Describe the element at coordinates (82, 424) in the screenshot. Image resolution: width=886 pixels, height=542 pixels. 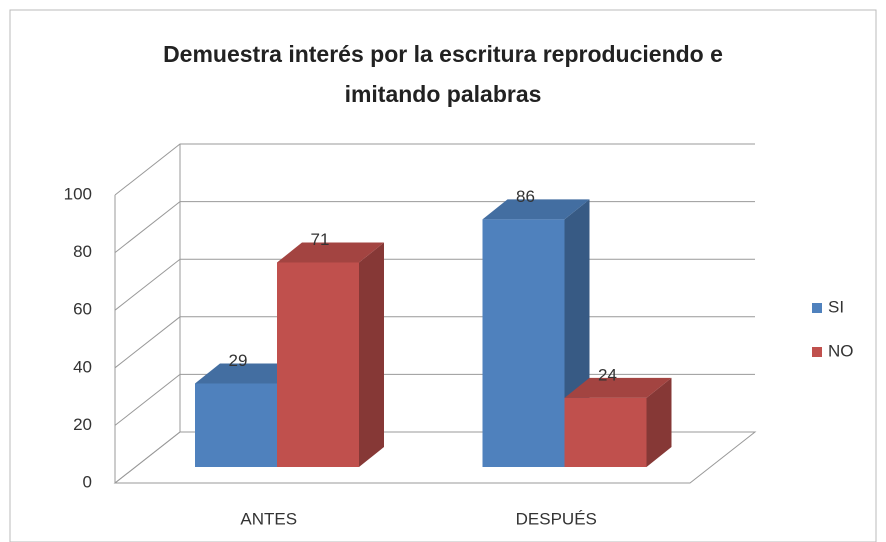
I see `y-tick-label: 20` at that location.